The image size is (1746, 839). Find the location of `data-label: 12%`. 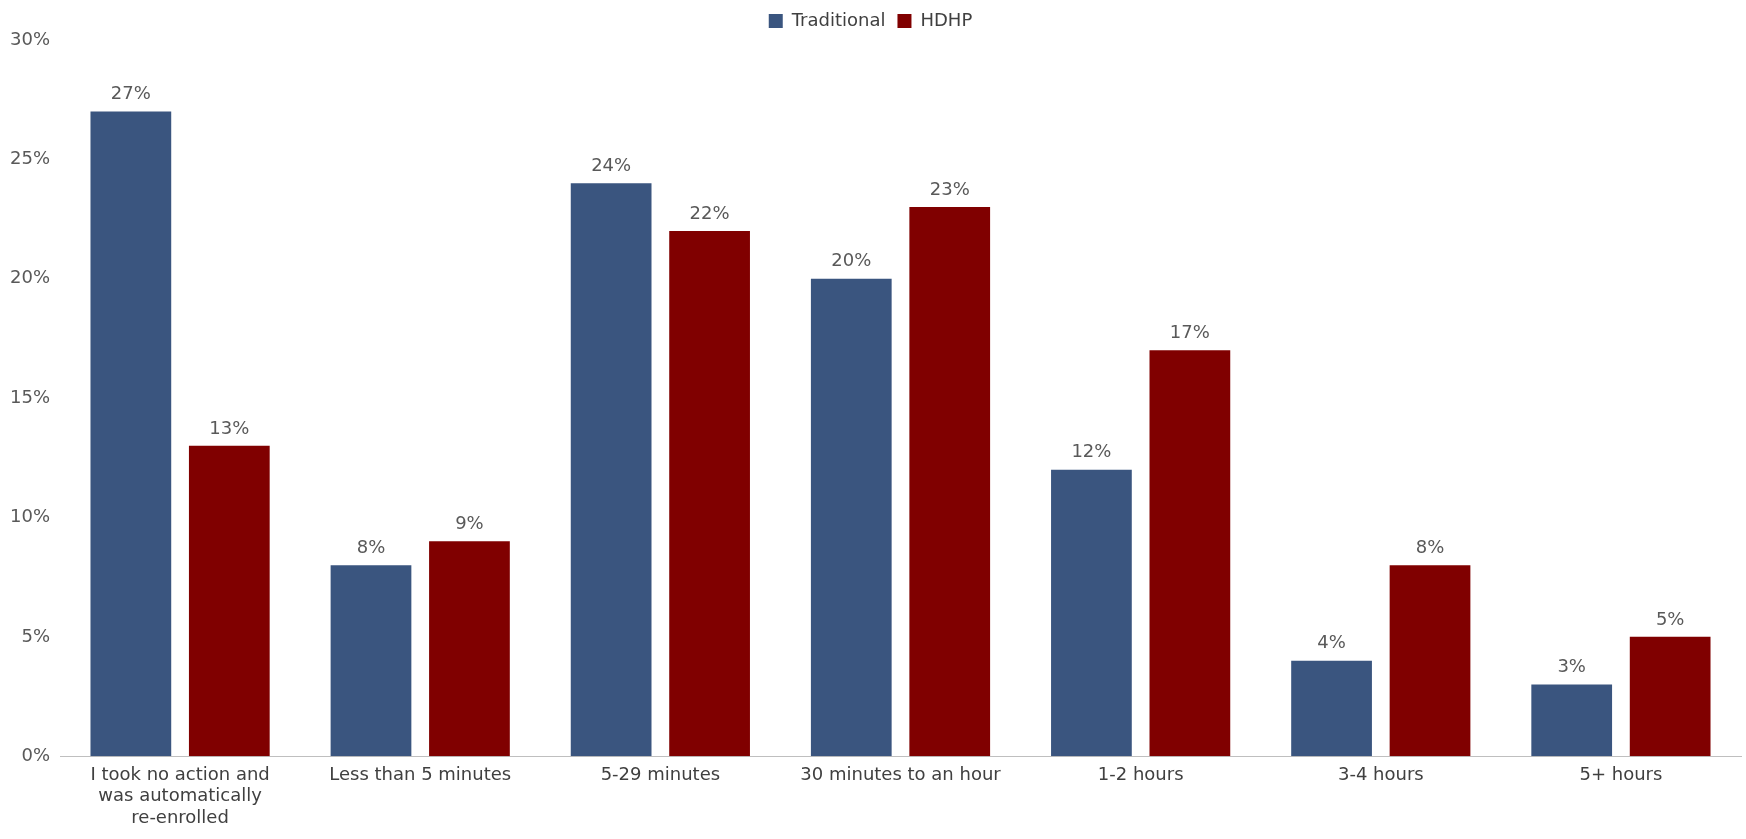

data-label: 12% is located at coordinates (1091, 451).